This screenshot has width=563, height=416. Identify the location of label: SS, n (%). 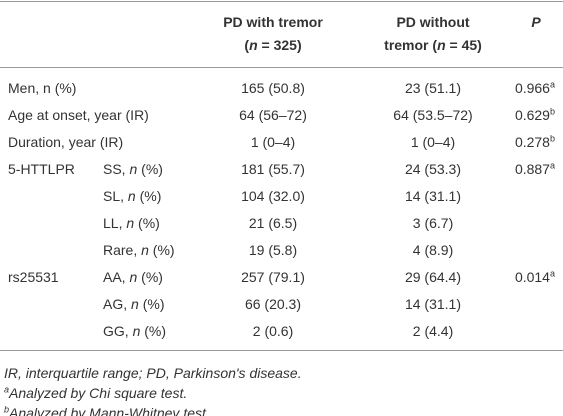
(133, 169).